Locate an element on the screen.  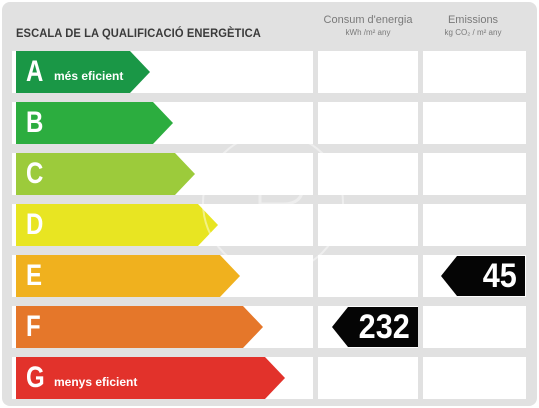
rating-letter: D is located at coordinates (35, 224).